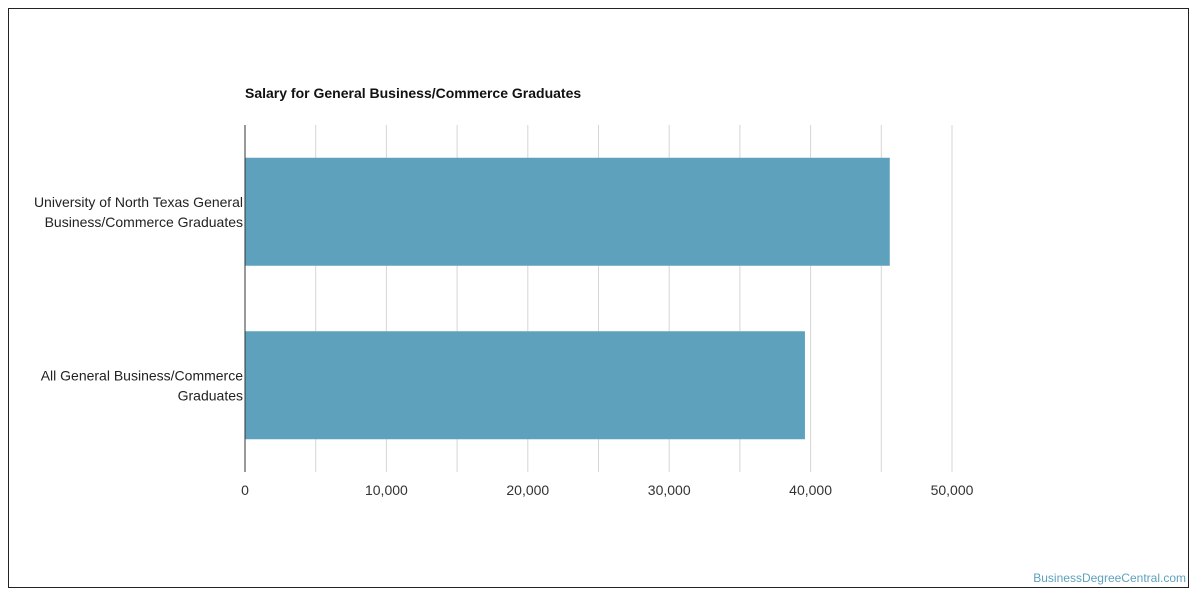 Image resolution: width=1200 pixels, height=600 pixels. I want to click on category-label-line: Graduates, so click(210, 395).